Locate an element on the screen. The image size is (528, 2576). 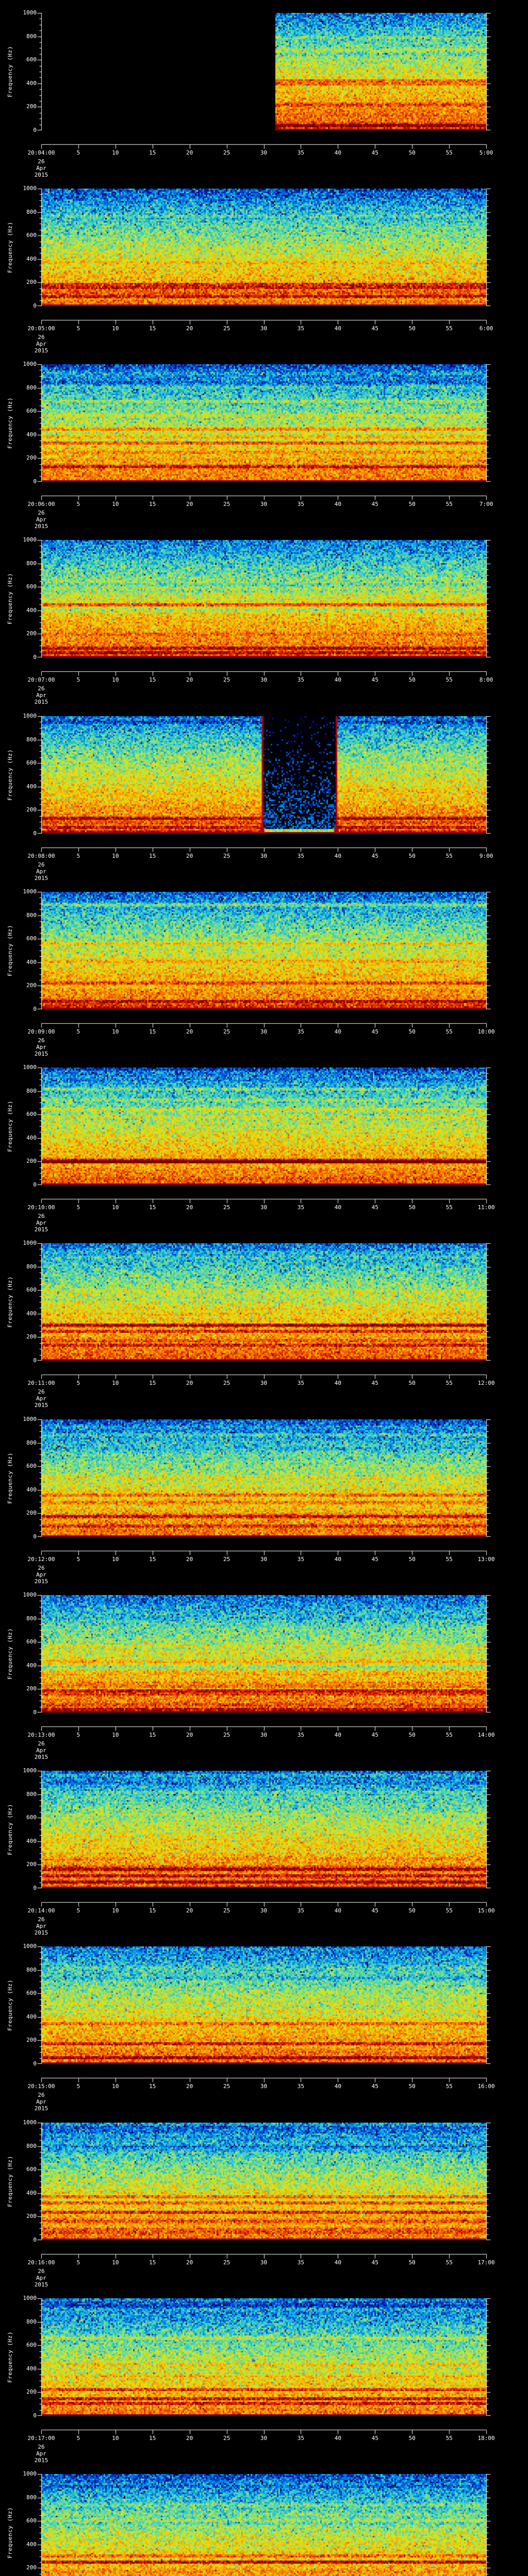
end-time-label: 17:00 is located at coordinates (486, 2262).